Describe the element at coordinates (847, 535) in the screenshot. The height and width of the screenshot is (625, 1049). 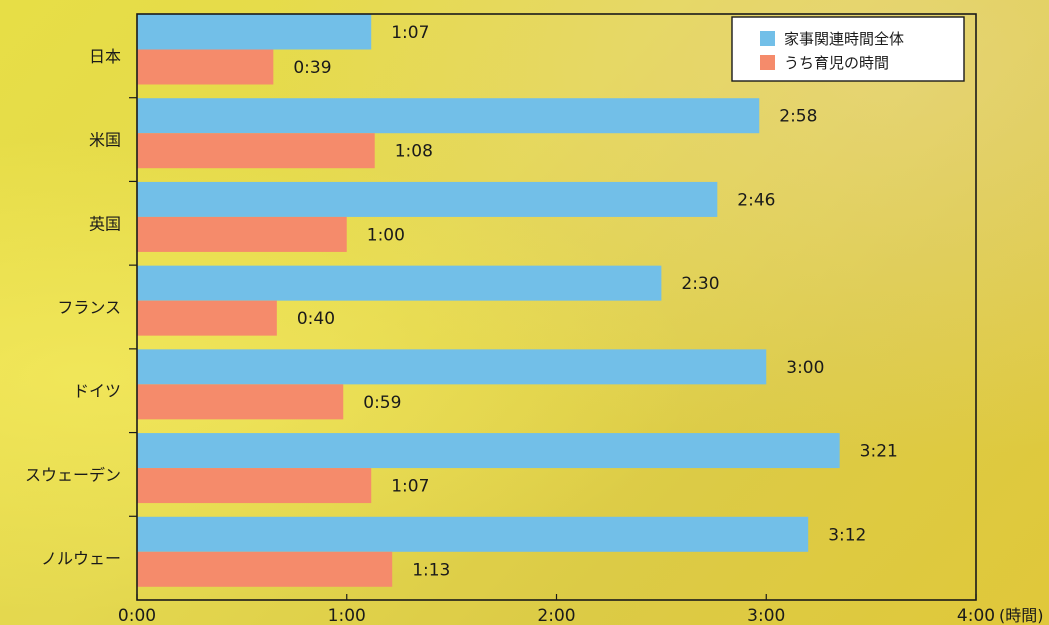
I see `data-label-total: 3:12` at that location.